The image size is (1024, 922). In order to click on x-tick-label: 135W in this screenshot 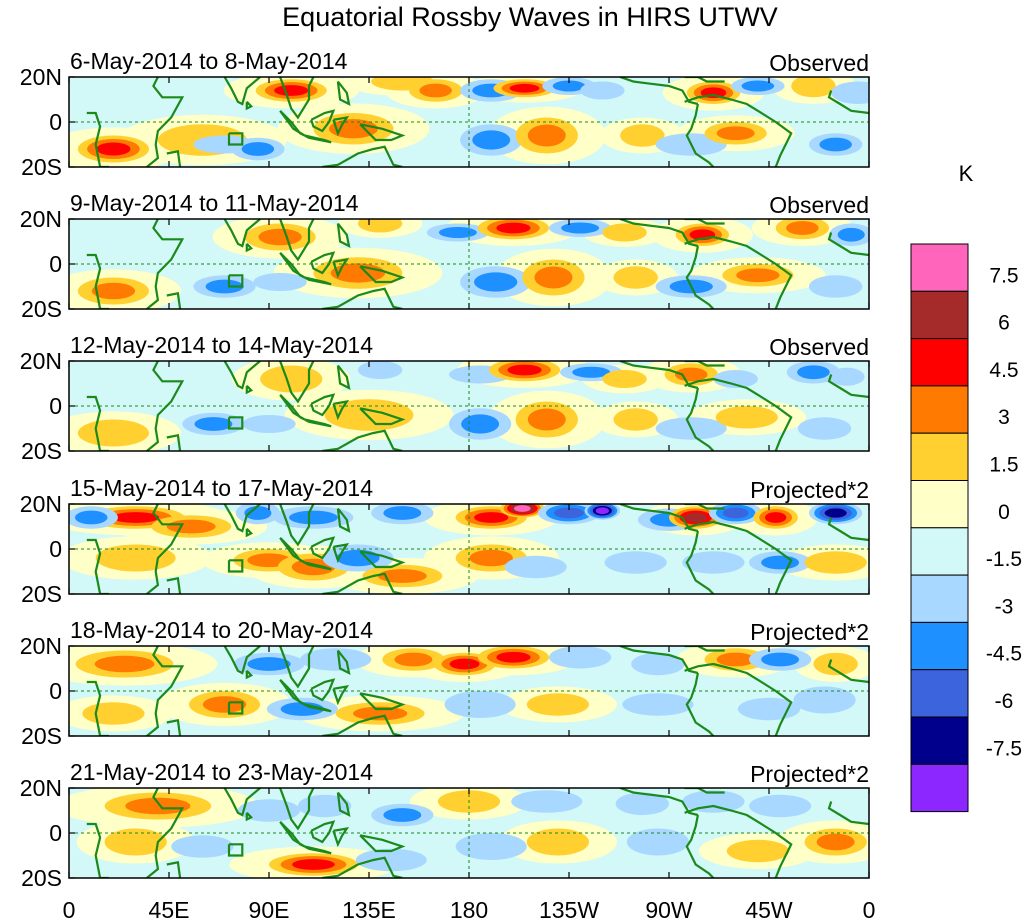, I will do `click(569, 909)`.